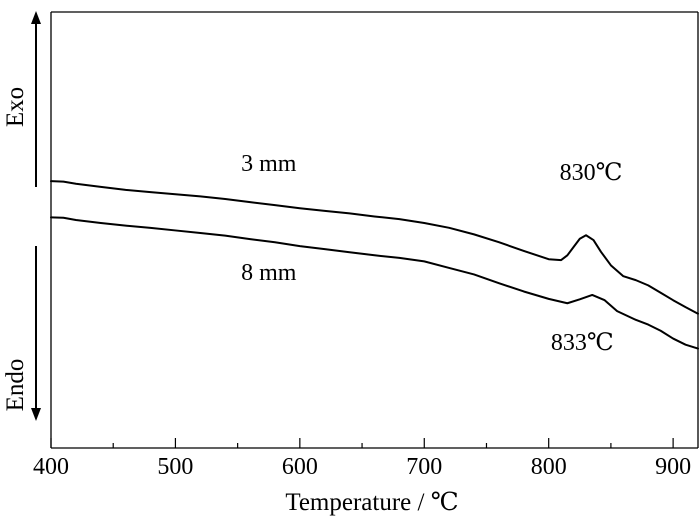 This screenshot has width=700, height=522. What do you see at coordinates (582, 343) in the screenshot?
I see `annotation-label-4: 833℃` at bounding box center [582, 343].